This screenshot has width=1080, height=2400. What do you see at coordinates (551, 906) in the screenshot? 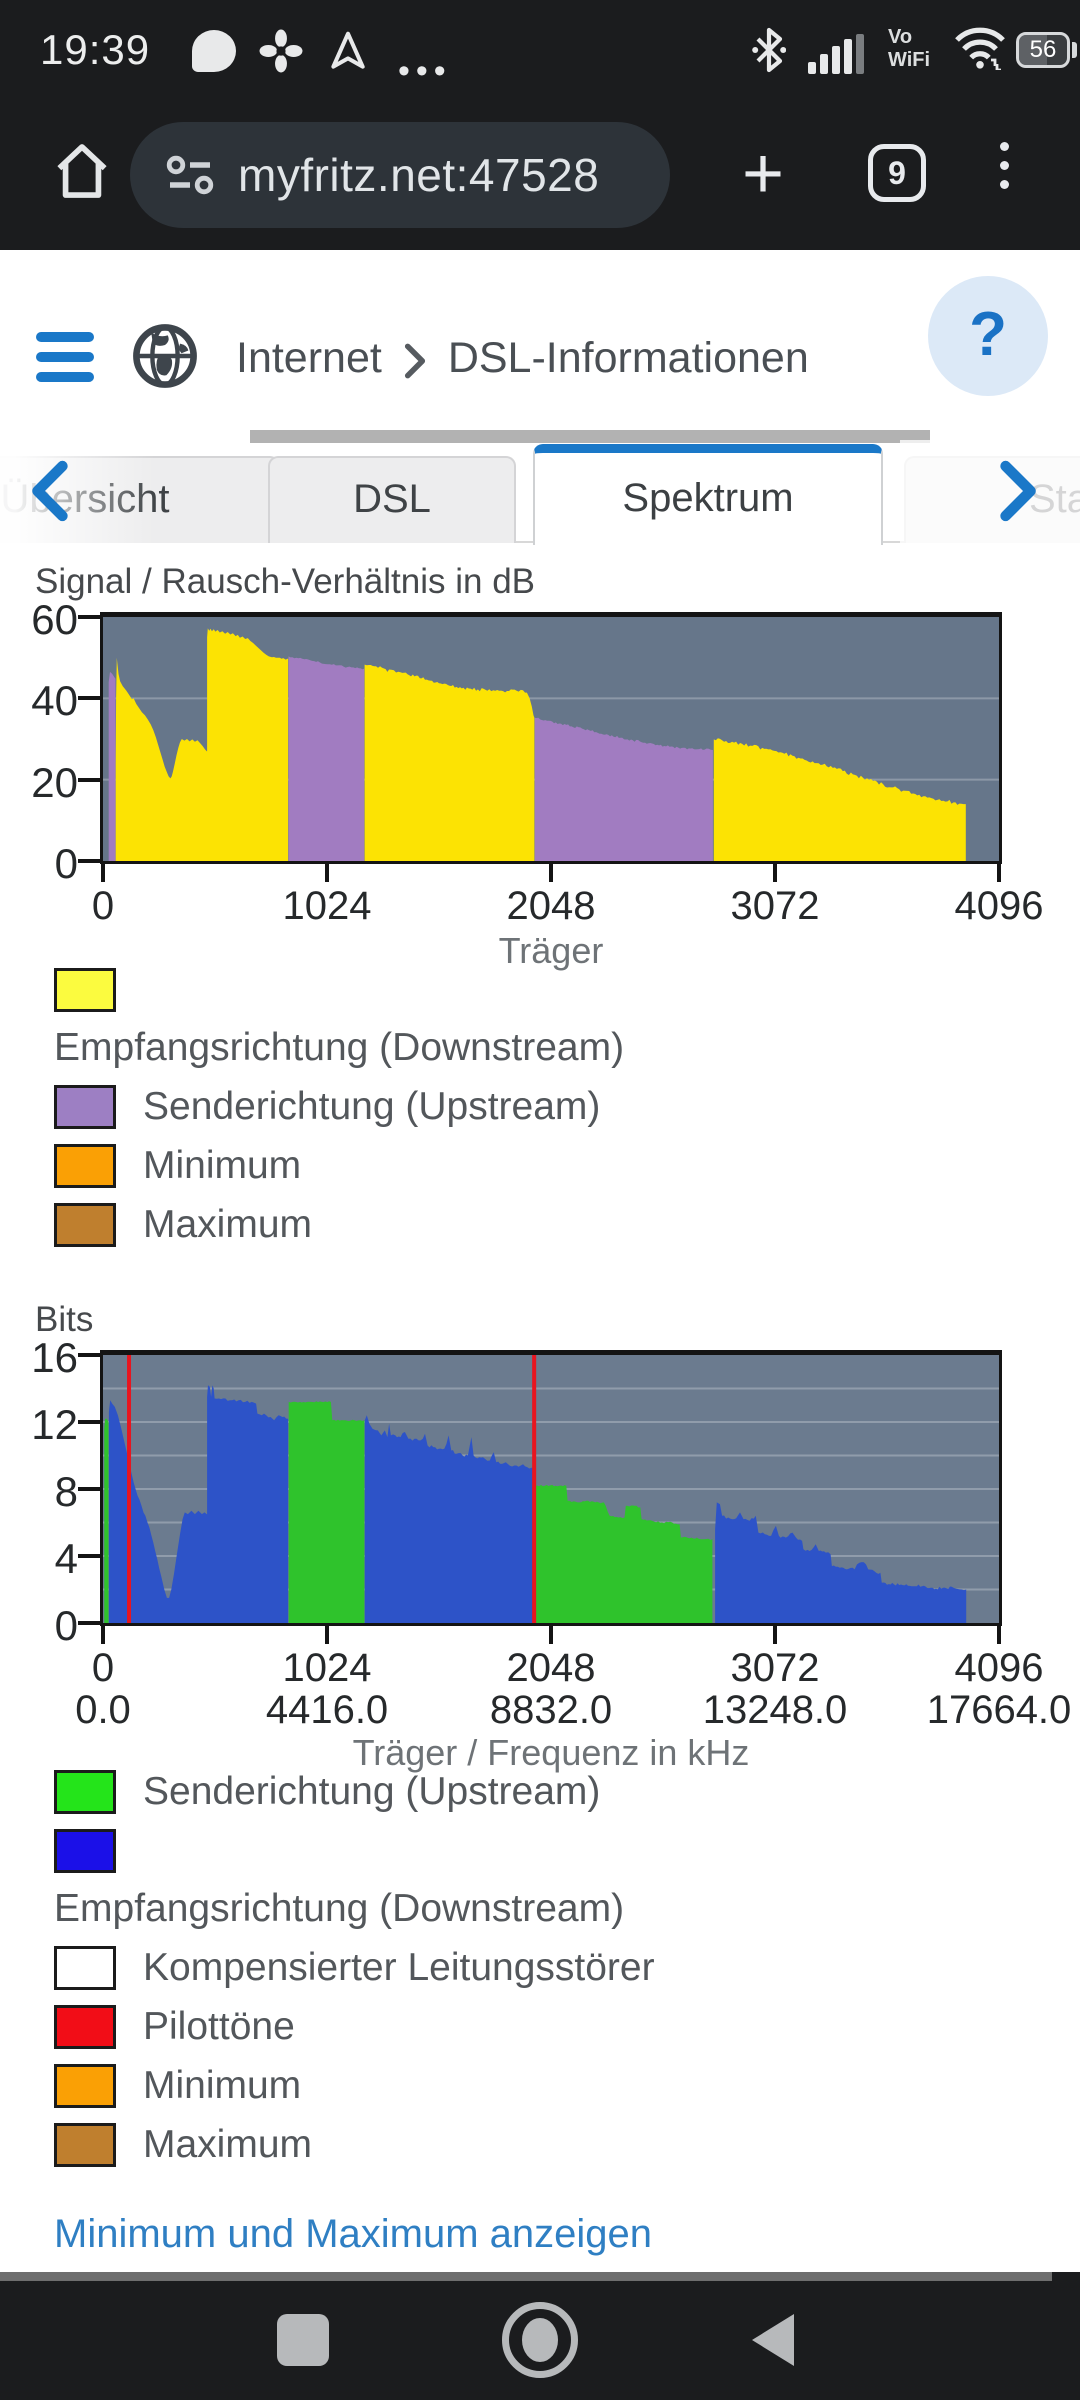
I see `x-tick-label: 2048` at bounding box center [551, 906].